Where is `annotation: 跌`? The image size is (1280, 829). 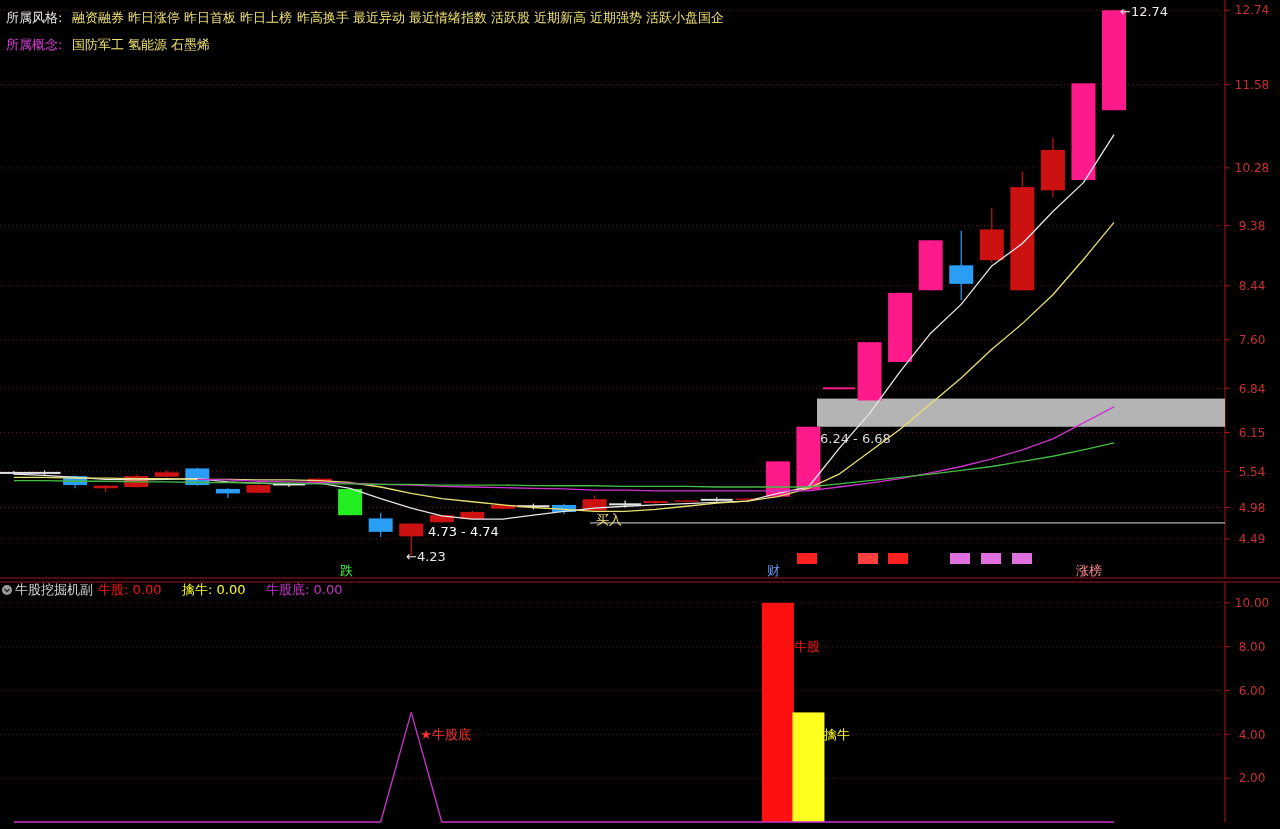
annotation: 跌 is located at coordinates (346, 570).